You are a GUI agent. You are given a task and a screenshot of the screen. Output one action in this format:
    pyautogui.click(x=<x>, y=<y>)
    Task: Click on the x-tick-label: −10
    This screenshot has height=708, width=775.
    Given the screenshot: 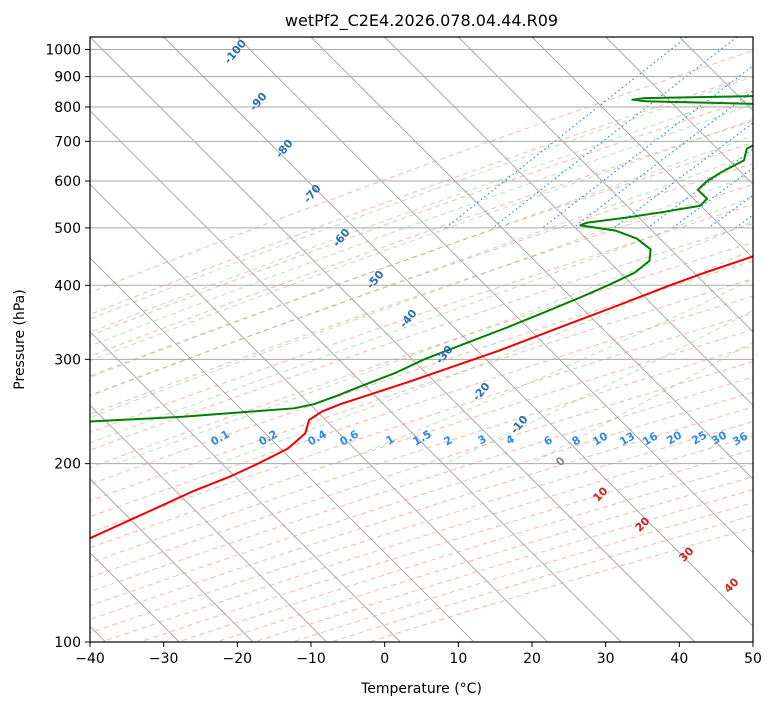 What is the action you would take?
    pyautogui.click(x=311, y=659)
    